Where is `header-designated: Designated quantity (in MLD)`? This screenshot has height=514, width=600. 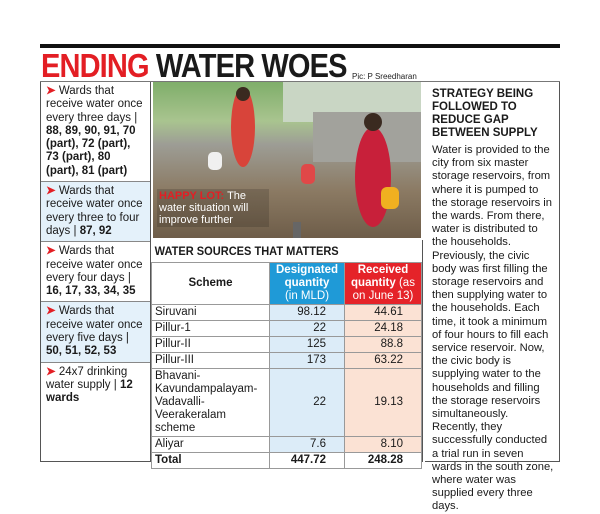 header-designated: Designated quantity (in MLD) is located at coordinates (307, 283).